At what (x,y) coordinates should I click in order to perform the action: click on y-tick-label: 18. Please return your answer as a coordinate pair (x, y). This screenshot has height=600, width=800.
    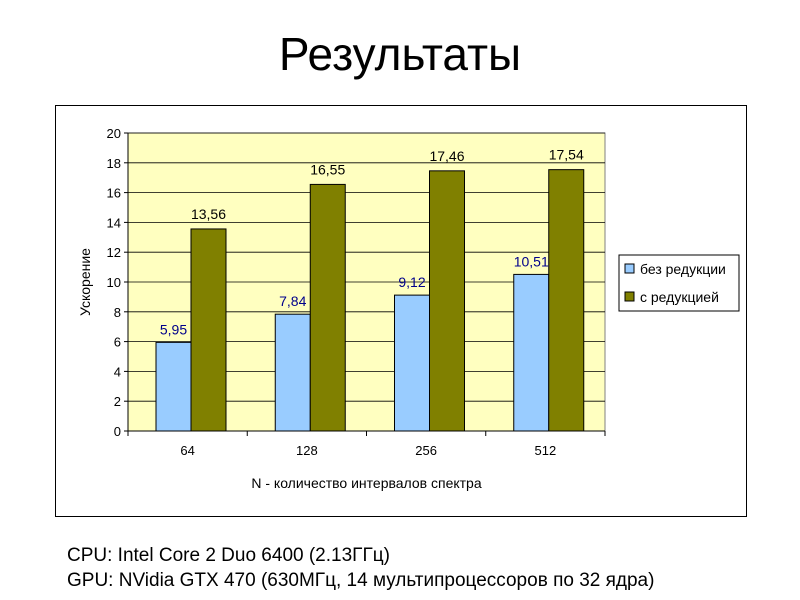
    Looking at the image, I should click on (114, 163).